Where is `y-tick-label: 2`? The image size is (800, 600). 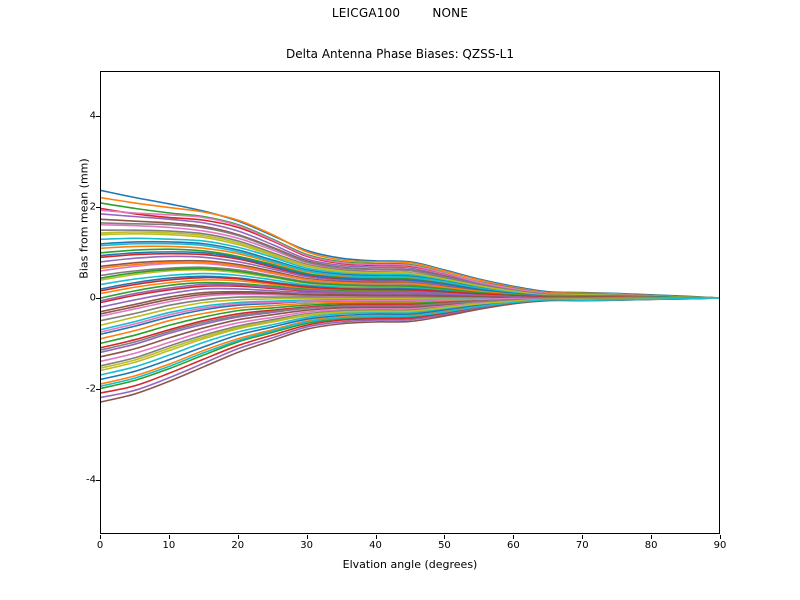 y-tick-label: 2 is located at coordinates (92, 207).